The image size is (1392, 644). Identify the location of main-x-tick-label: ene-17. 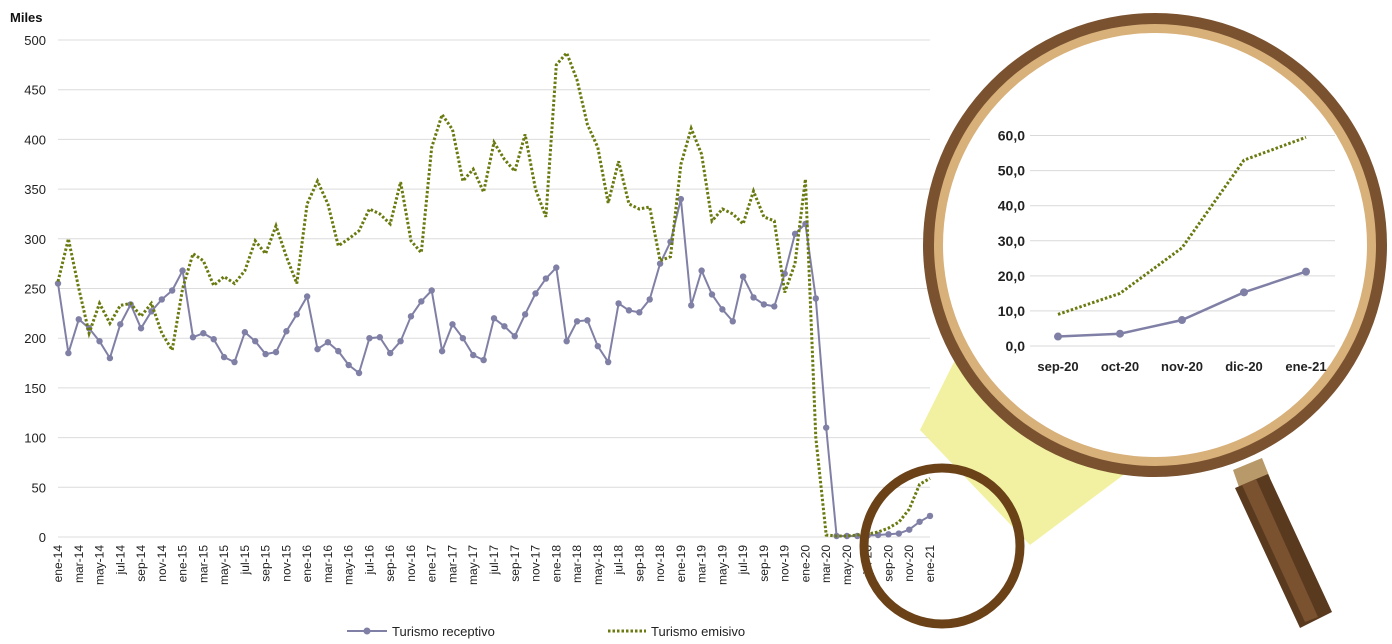
(432, 564).